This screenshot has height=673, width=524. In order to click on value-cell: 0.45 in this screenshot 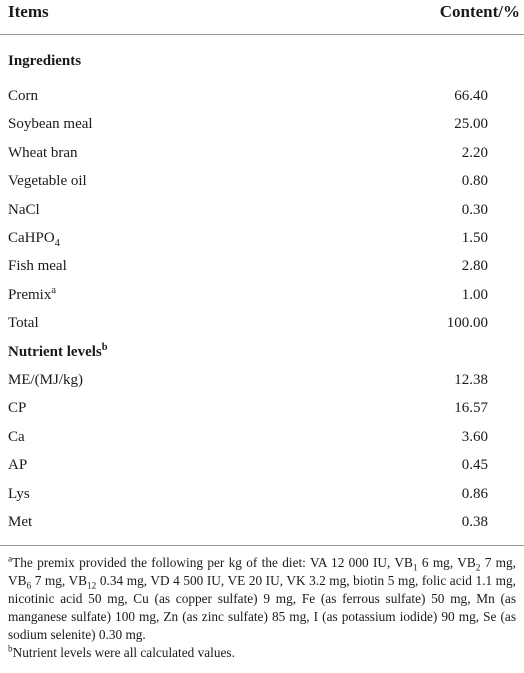, I will do `click(474, 465)`.